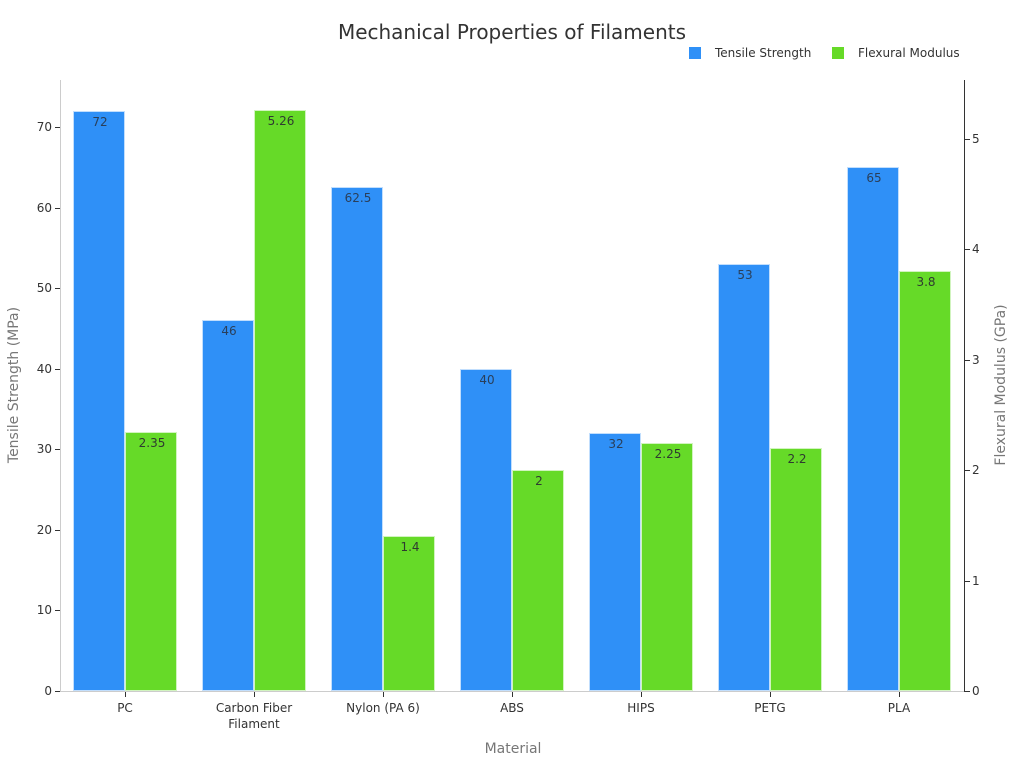 This screenshot has width=1024, height=768. I want to click on x-tick-label: HIPS, so click(641, 708).